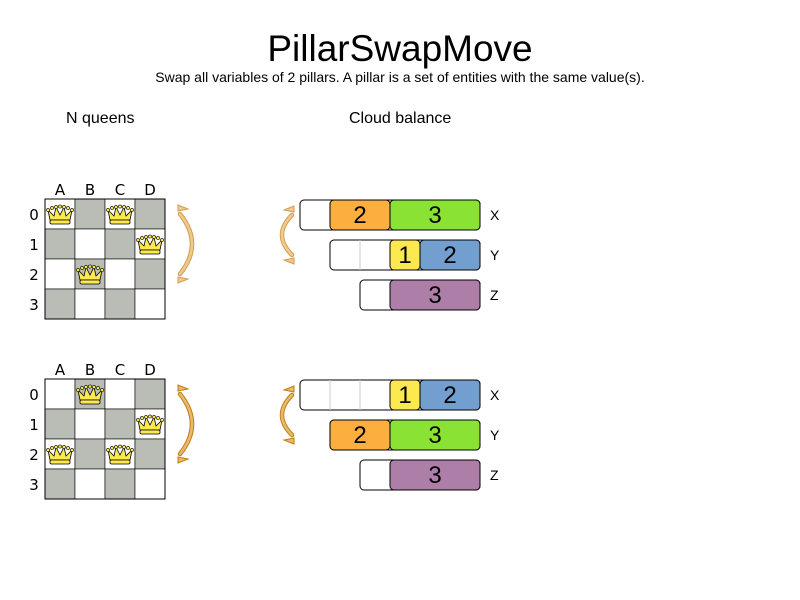 Image resolution: width=800 pixels, height=600 pixels. I want to click on computer-Y: 2 3 Y, so click(414, 435).